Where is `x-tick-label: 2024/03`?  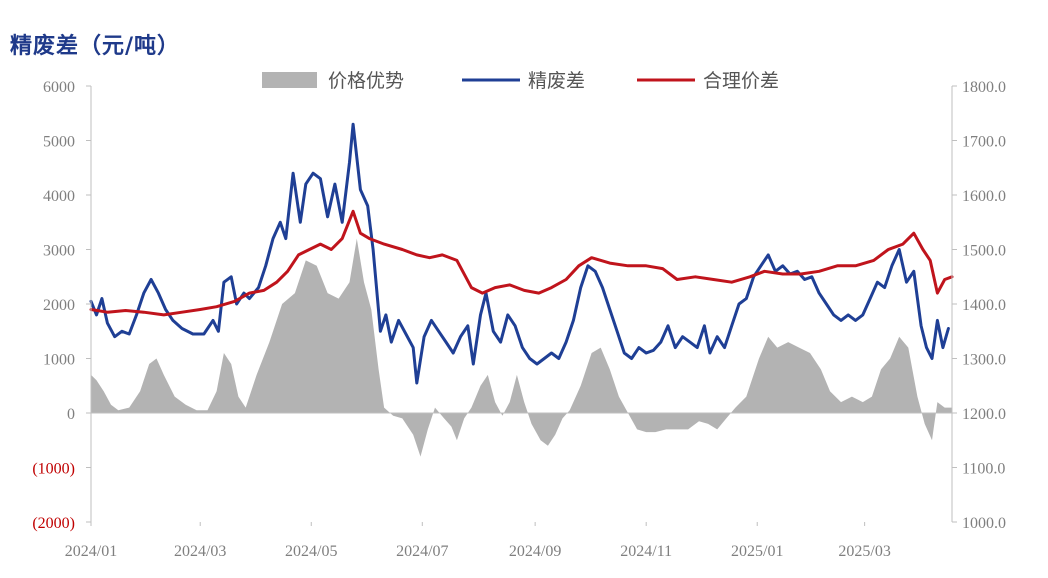
x-tick-label: 2024/03 is located at coordinates (200, 551).